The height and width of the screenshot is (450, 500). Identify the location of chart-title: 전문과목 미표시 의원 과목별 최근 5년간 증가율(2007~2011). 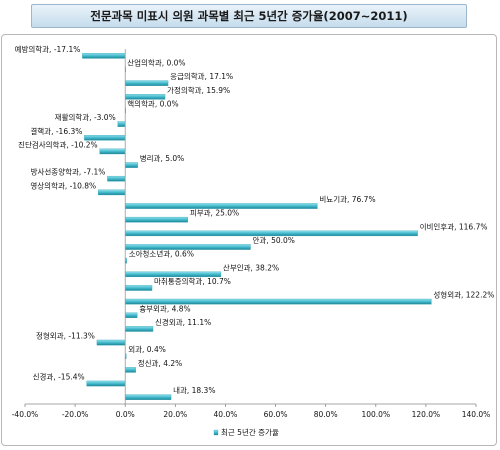
(249, 16).